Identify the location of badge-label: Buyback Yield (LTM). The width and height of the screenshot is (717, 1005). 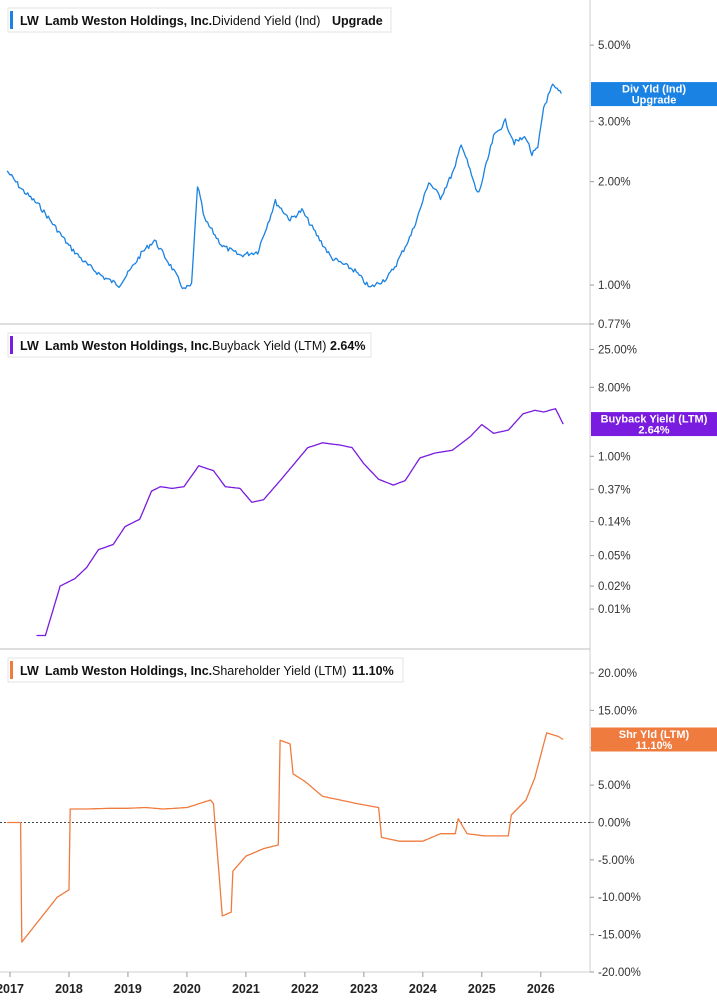
(654, 420).